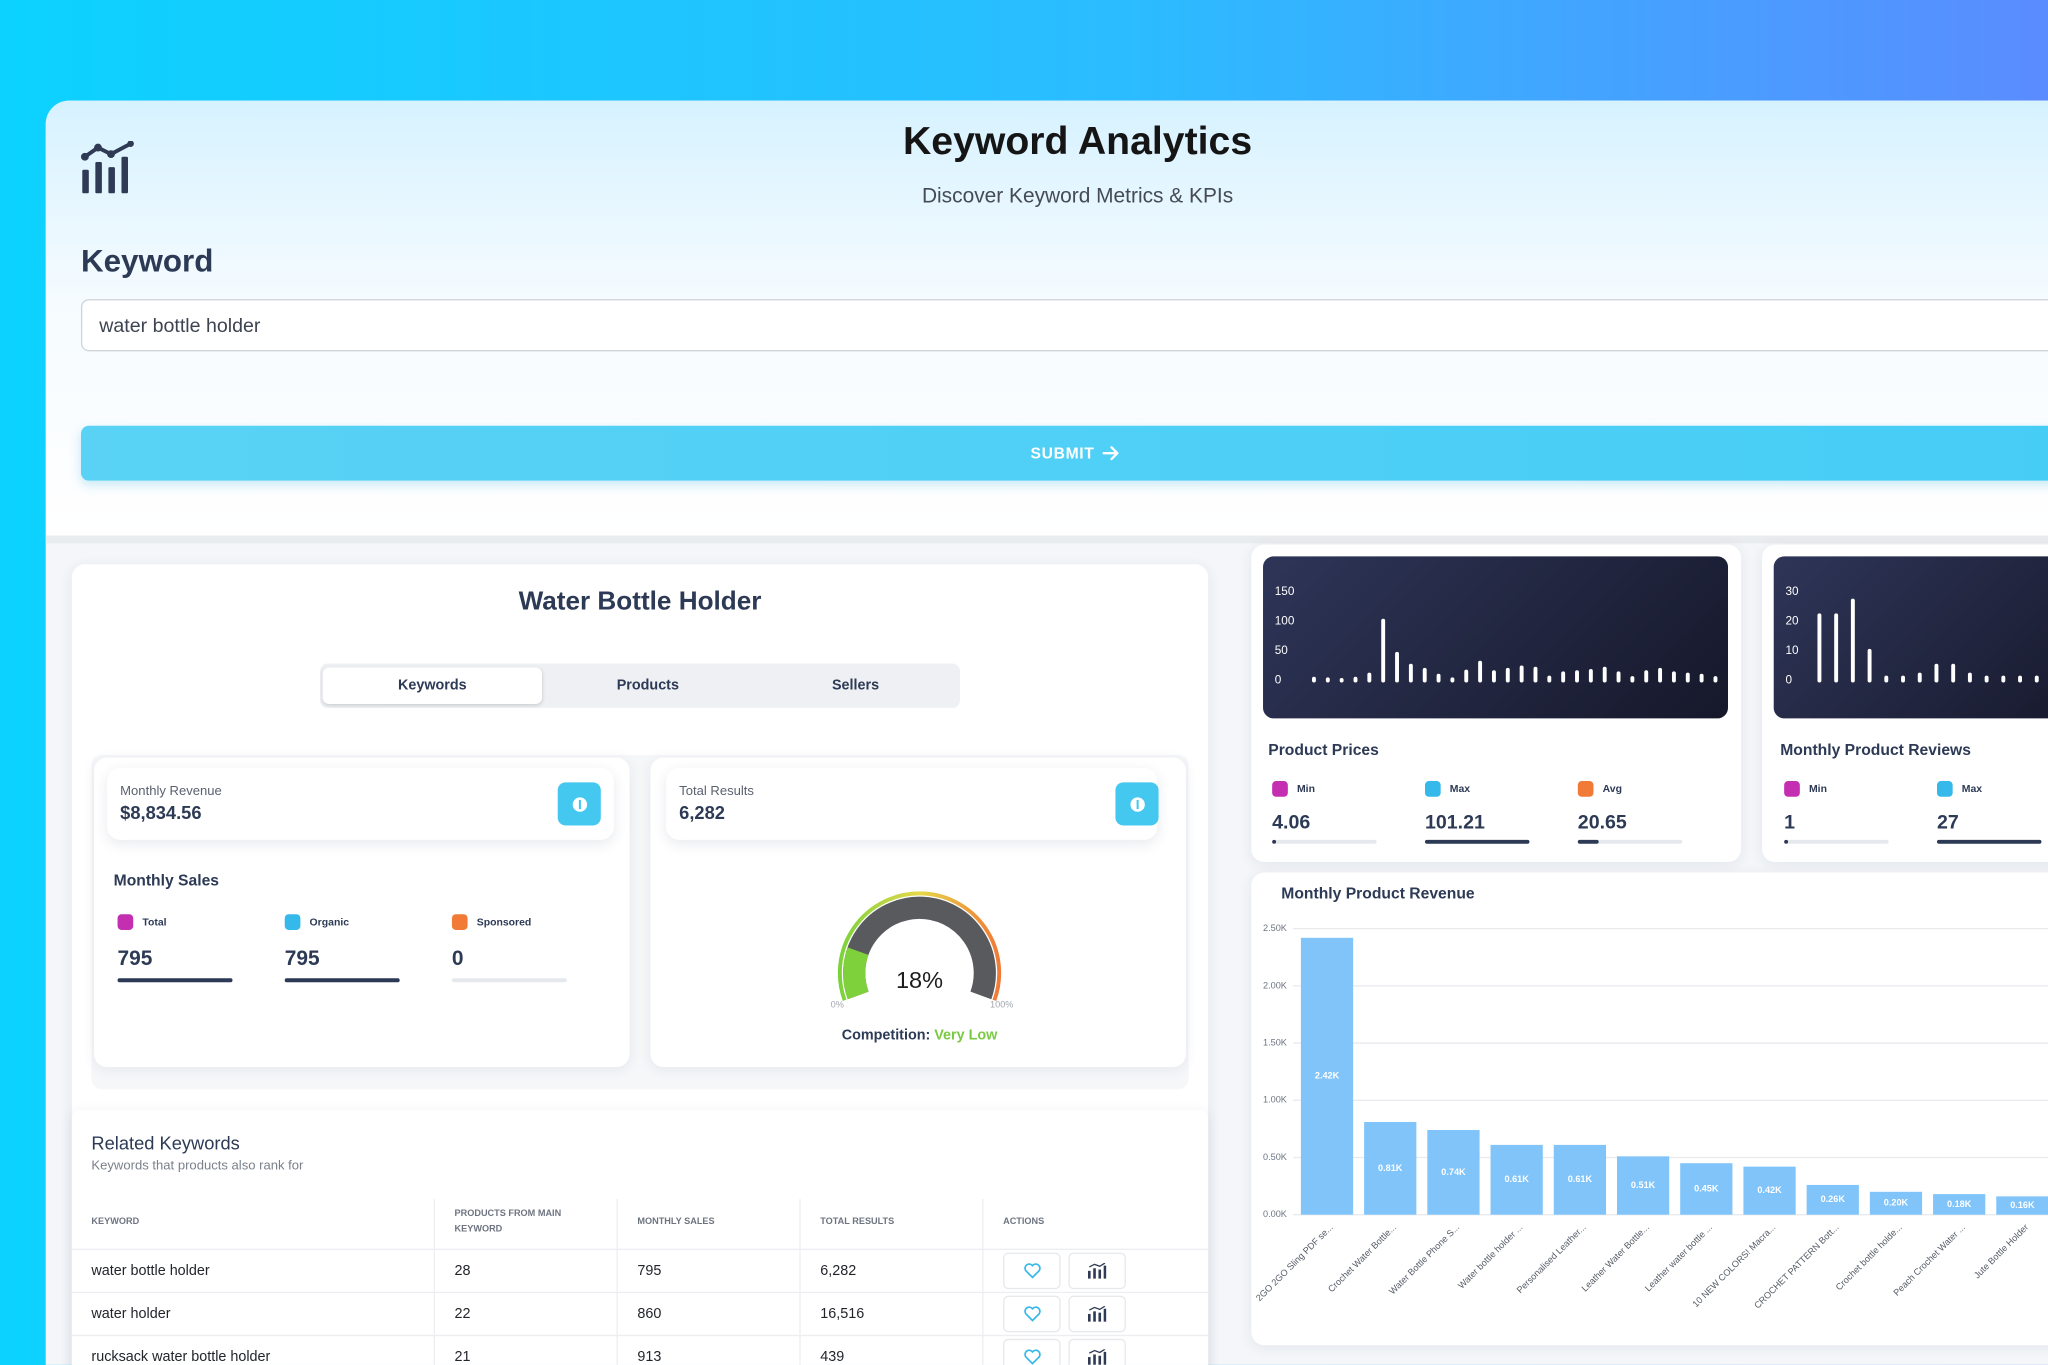 Image resolution: width=2048 pixels, height=1365 pixels. What do you see at coordinates (919, 946) in the screenshot?
I see `gauge-ring` at bounding box center [919, 946].